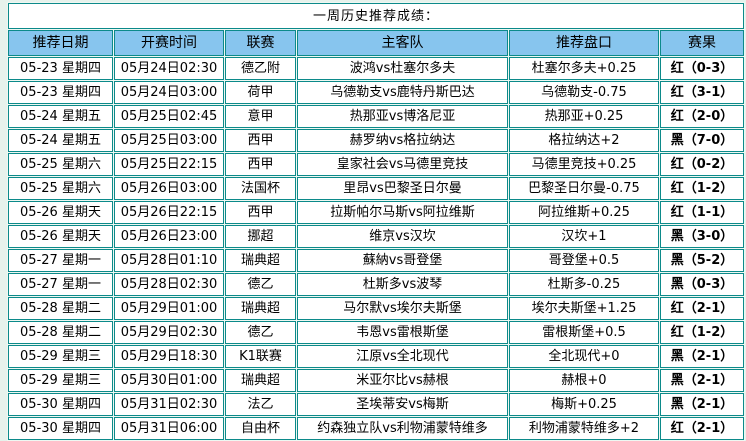  What do you see at coordinates (402, 140) in the screenshot?
I see `cell-teams: 赫罗纳vs格拉纳达` at bounding box center [402, 140].